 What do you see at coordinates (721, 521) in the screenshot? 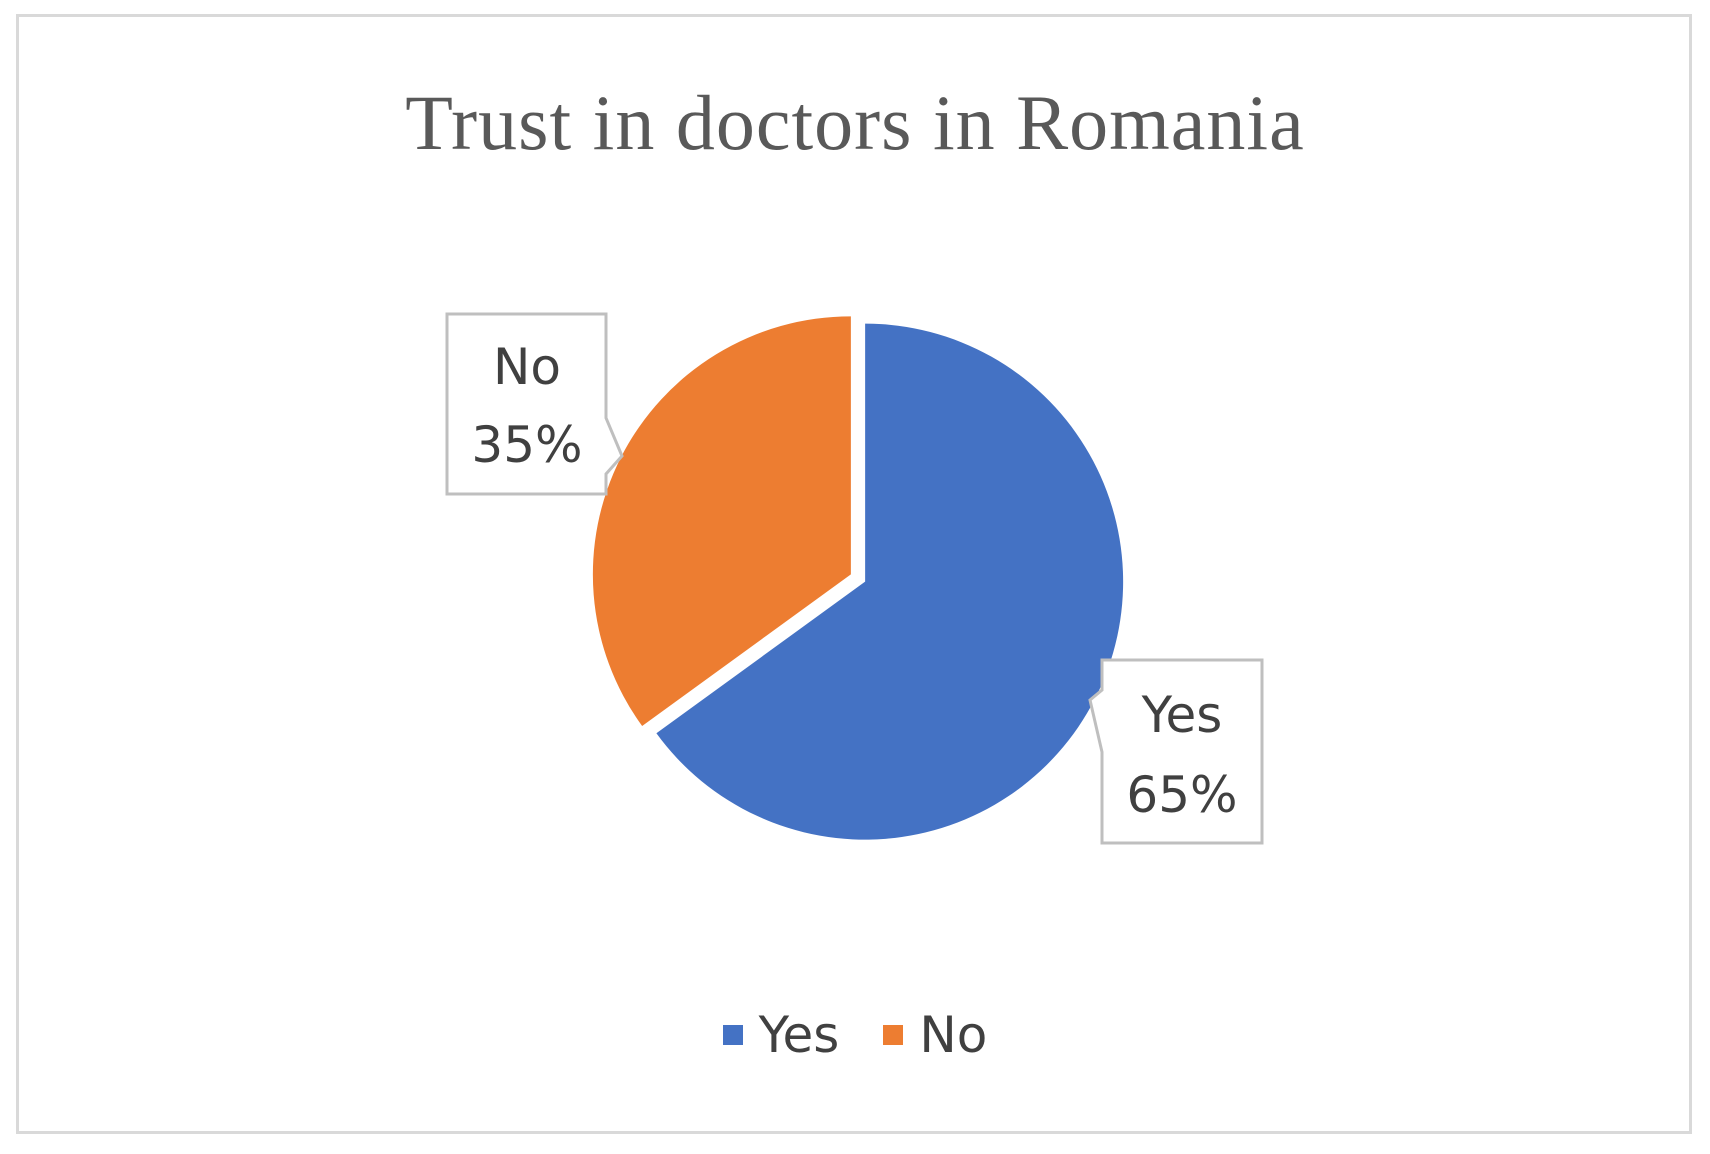
I see `pie-slice-no` at bounding box center [721, 521].